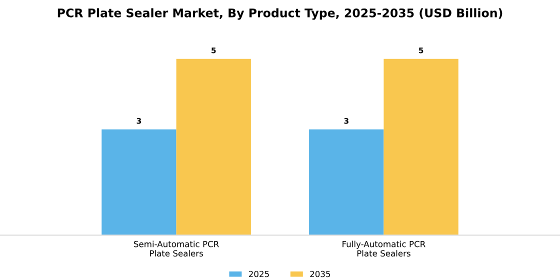  What do you see at coordinates (320, 274) in the screenshot?
I see `legend-label: 2035` at bounding box center [320, 274].